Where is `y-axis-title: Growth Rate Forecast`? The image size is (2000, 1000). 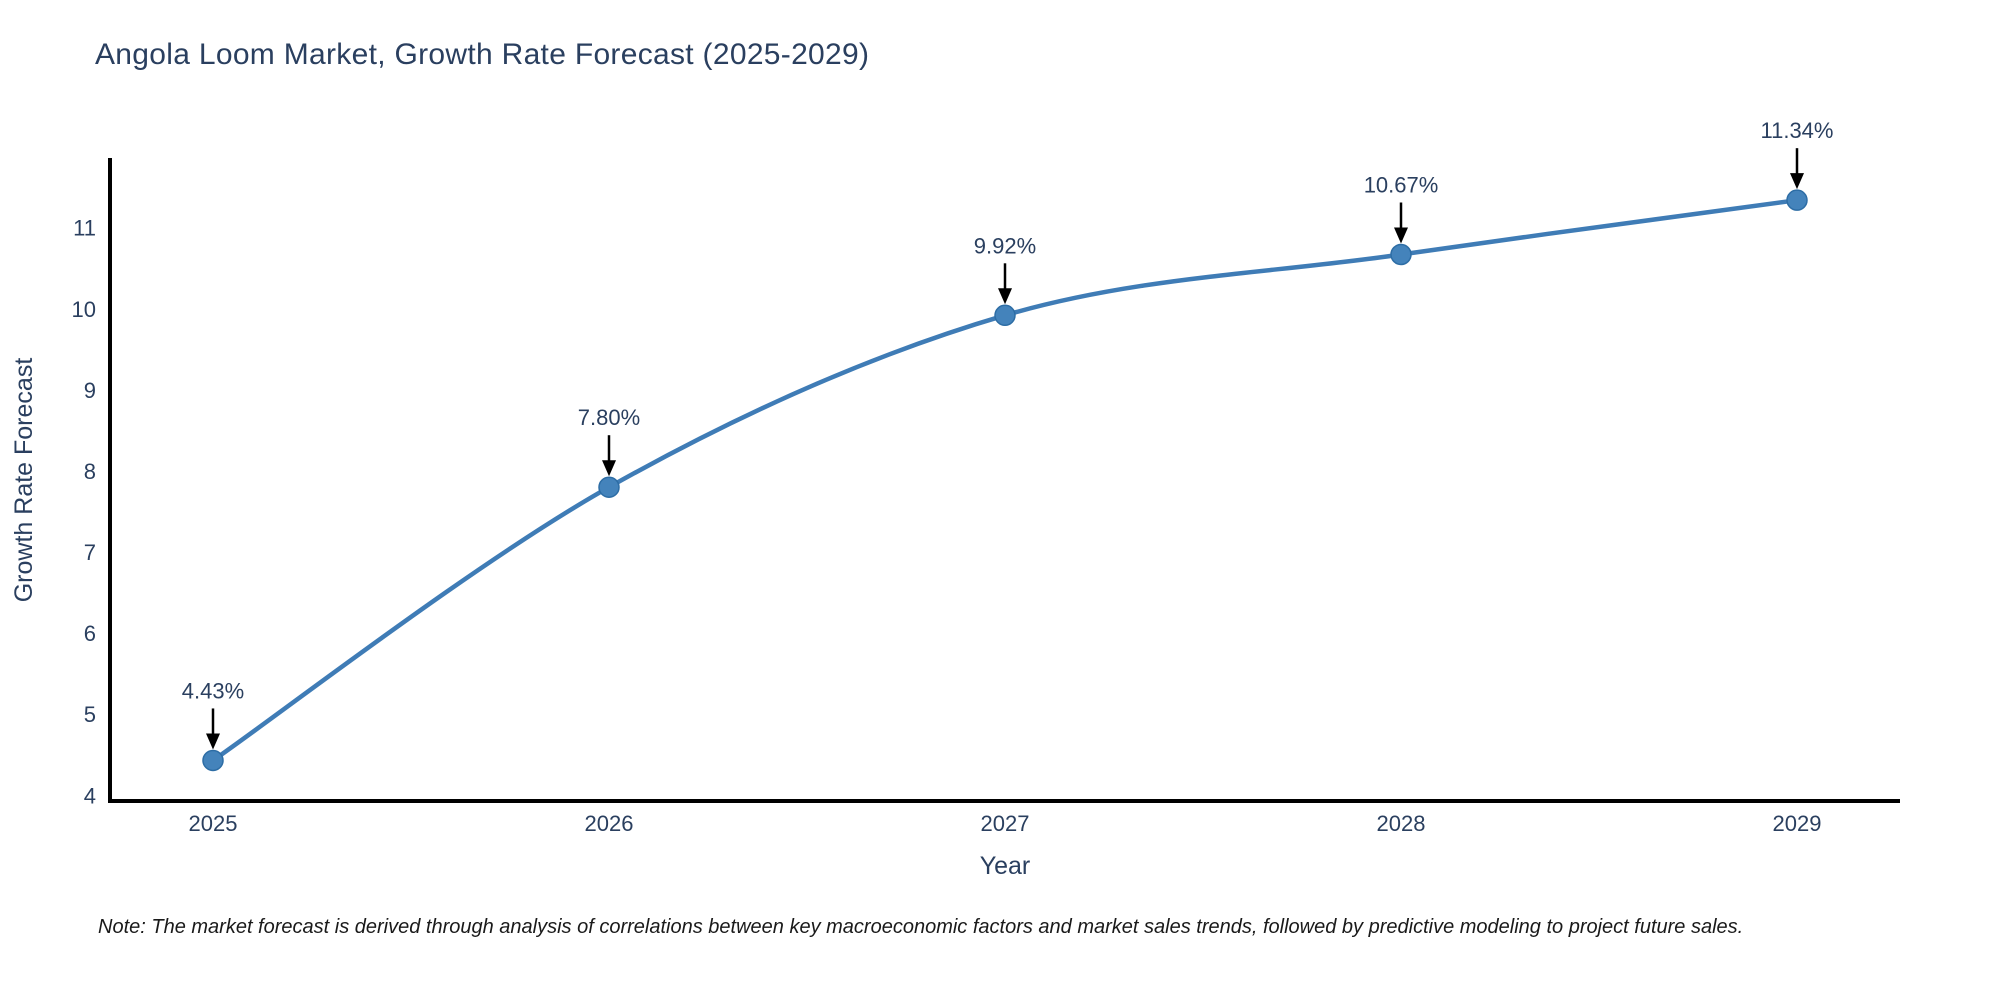 y-axis-title: Growth Rate Forecast is located at coordinates (24, 480).